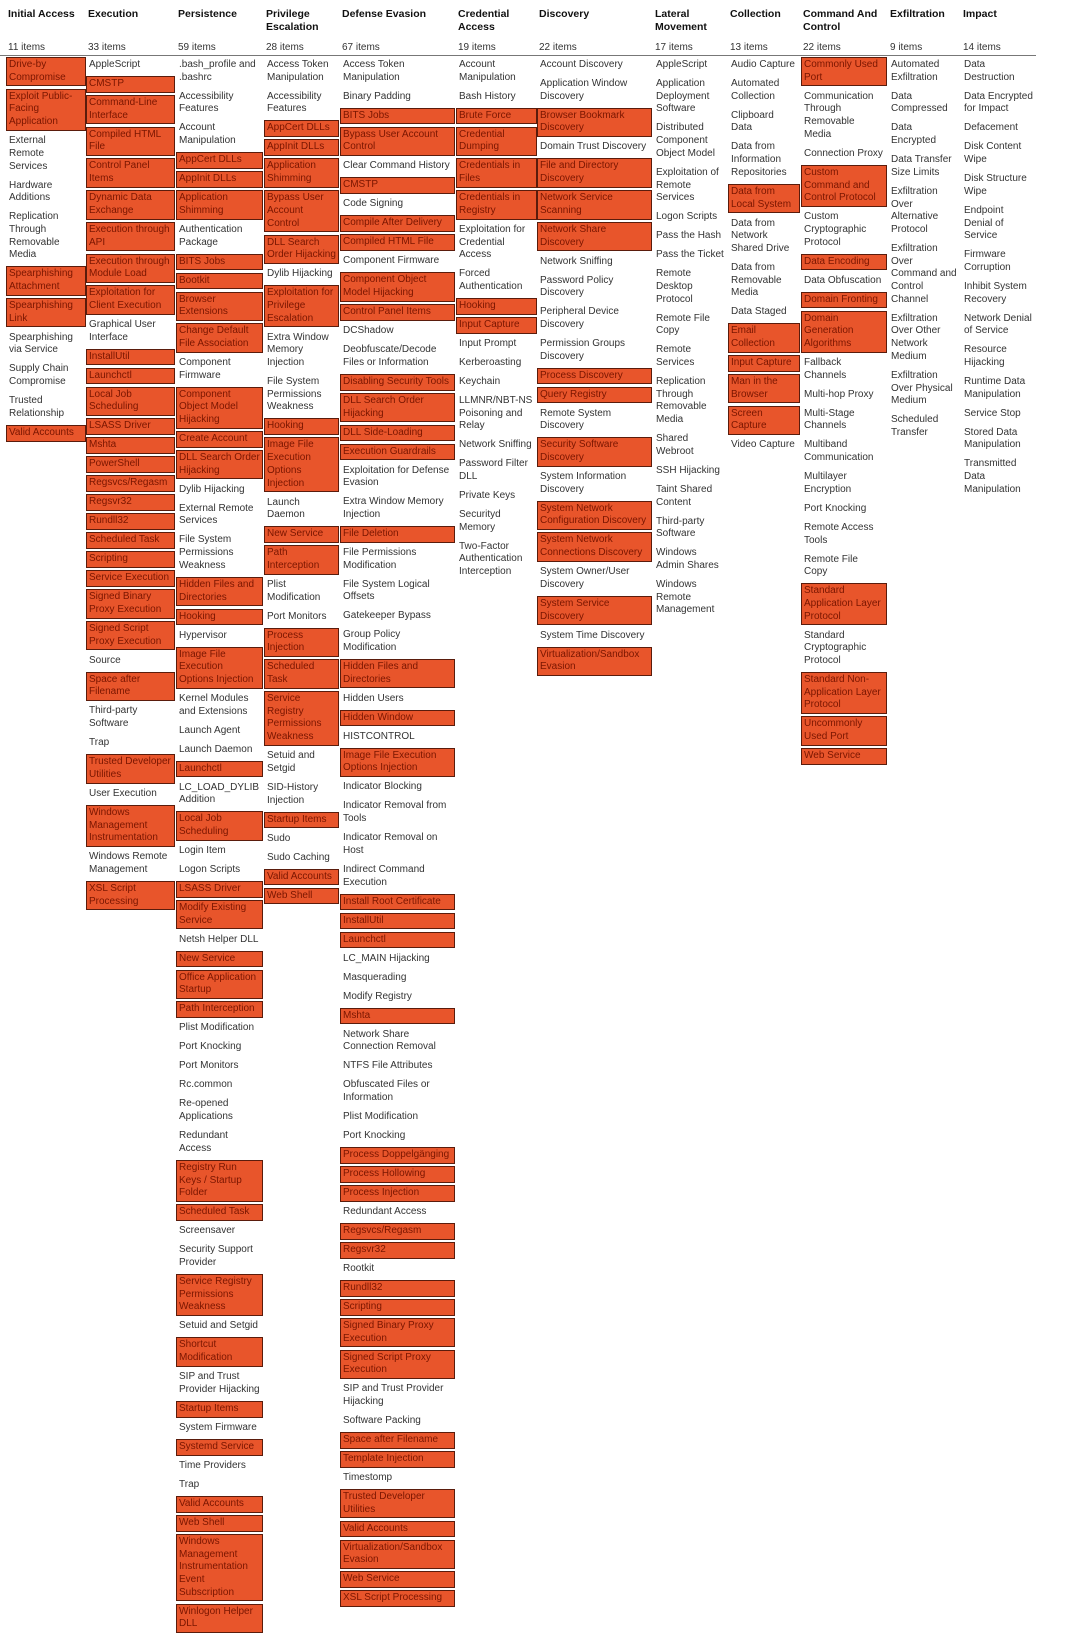  What do you see at coordinates (210, 1047) in the screenshot?
I see `technique-cell: Port Knocking` at bounding box center [210, 1047].